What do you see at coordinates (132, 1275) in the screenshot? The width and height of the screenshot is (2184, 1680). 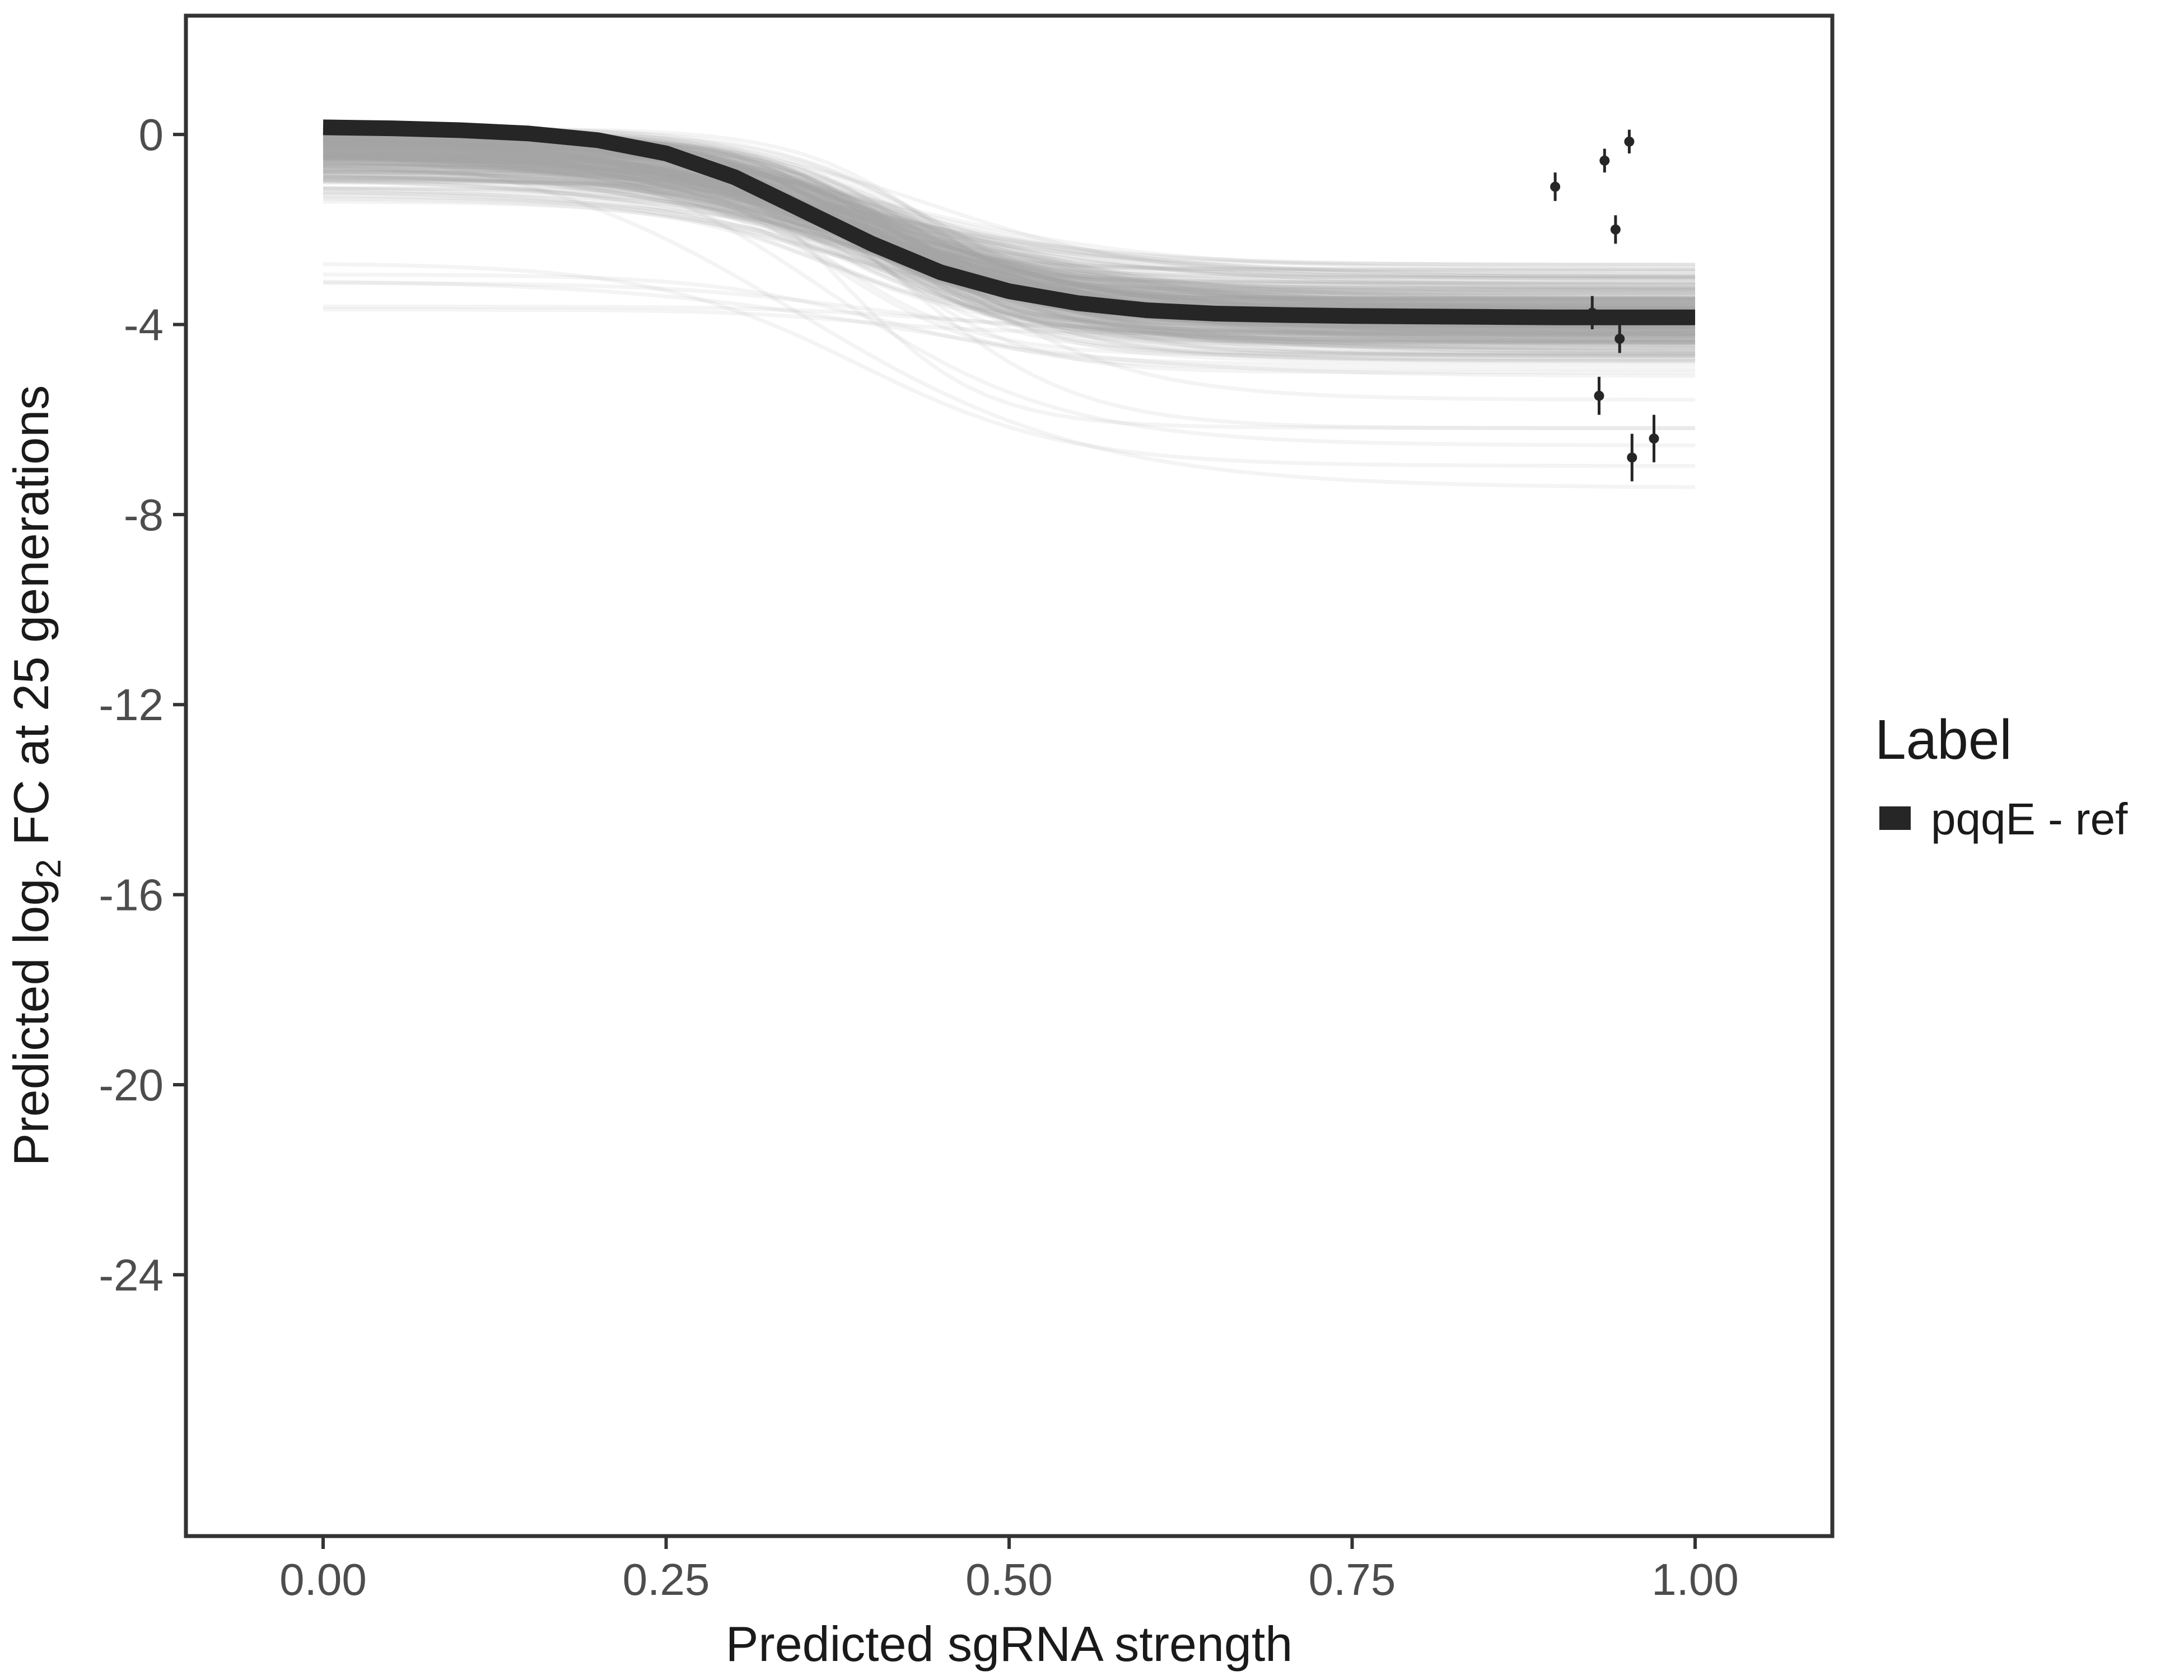 I see `y-tick-label: -24` at bounding box center [132, 1275].